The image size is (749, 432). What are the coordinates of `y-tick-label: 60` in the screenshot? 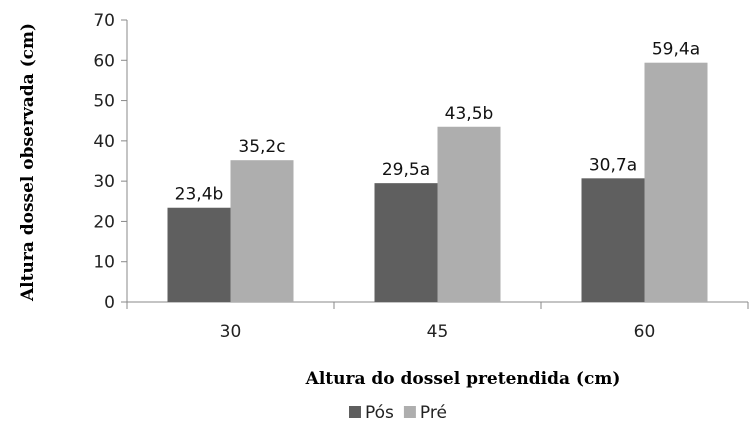 It's located at (104, 61).